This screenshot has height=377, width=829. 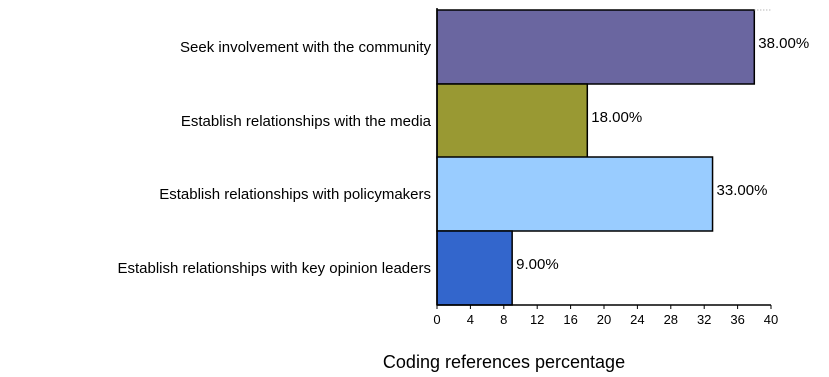 I want to click on x-tick-label: 36, so click(x=737, y=319).